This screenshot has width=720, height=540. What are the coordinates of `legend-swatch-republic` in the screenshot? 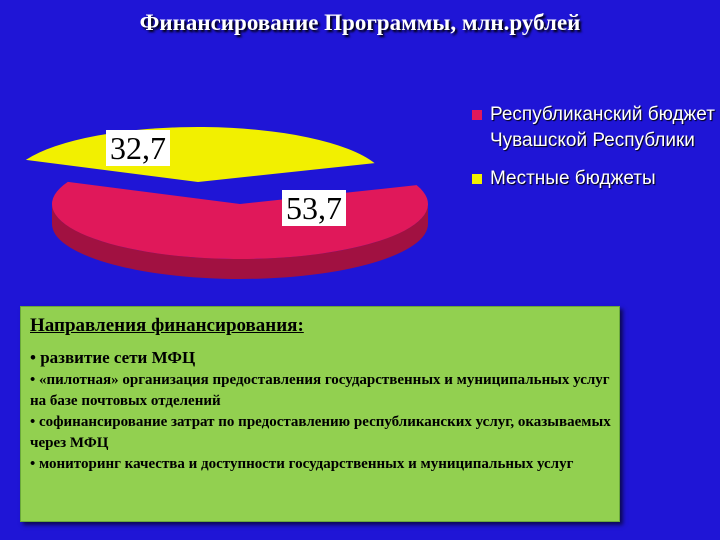 It's located at (477, 115).